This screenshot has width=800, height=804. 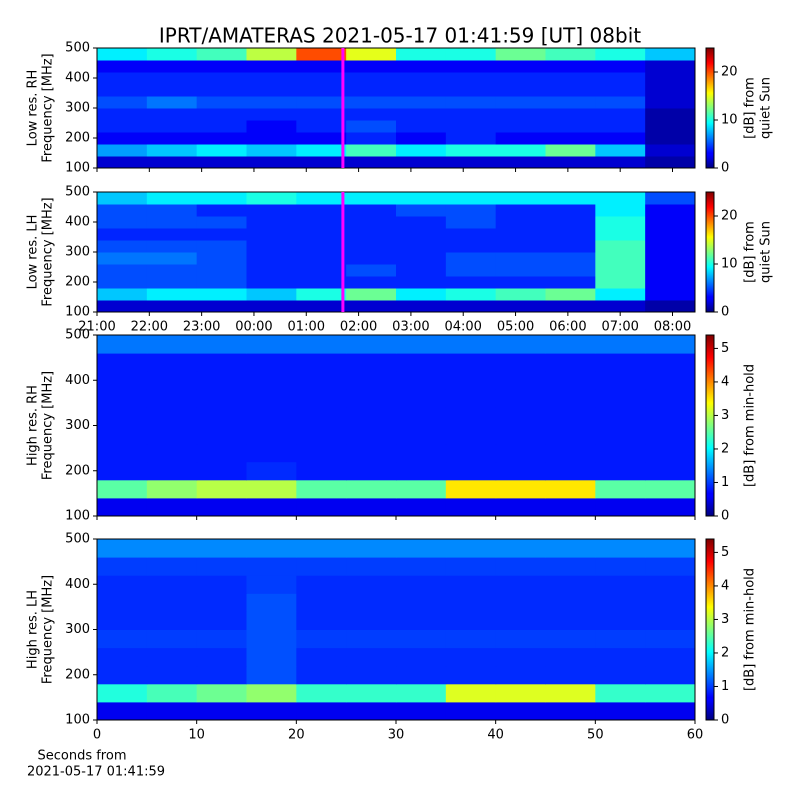 What do you see at coordinates (396, 735) in the screenshot?
I see `x-tick-label: 30` at bounding box center [396, 735].